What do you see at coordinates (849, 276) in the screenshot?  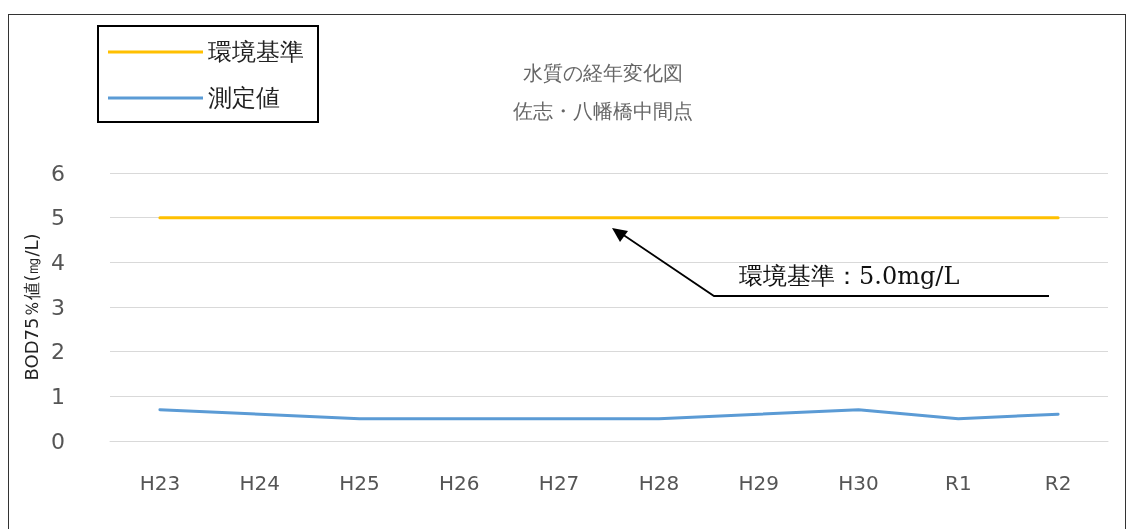 I see `annotation: 環境基準：5.0mg/L` at bounding box center [849, 276].